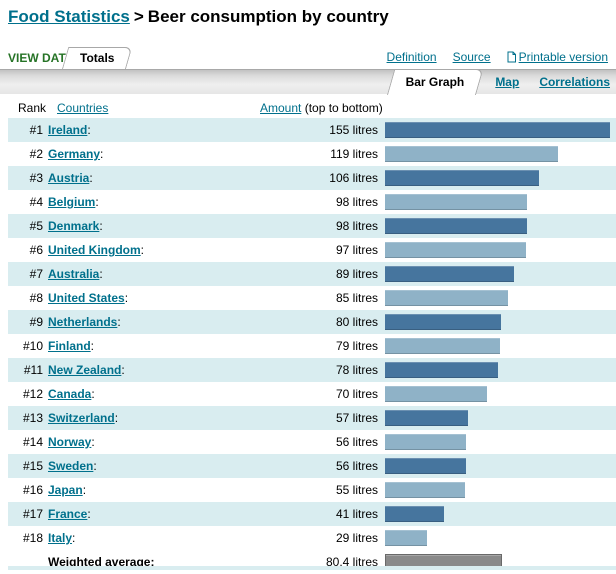 The image size is (616, 574). Describe the element at coordinates (69, 16) in the screenshot. I see `breadcrumb-food-statistics-link: Food Statistics` at that location.